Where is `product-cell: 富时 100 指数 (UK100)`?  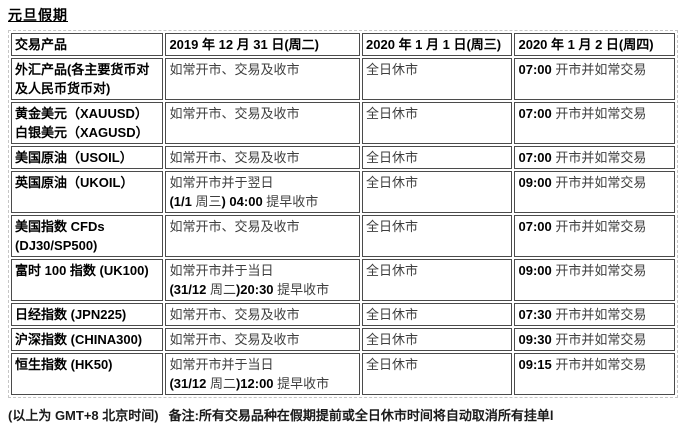 product-cell: 富时 100 指数 (UK100) is located at coordinates (87, 280).